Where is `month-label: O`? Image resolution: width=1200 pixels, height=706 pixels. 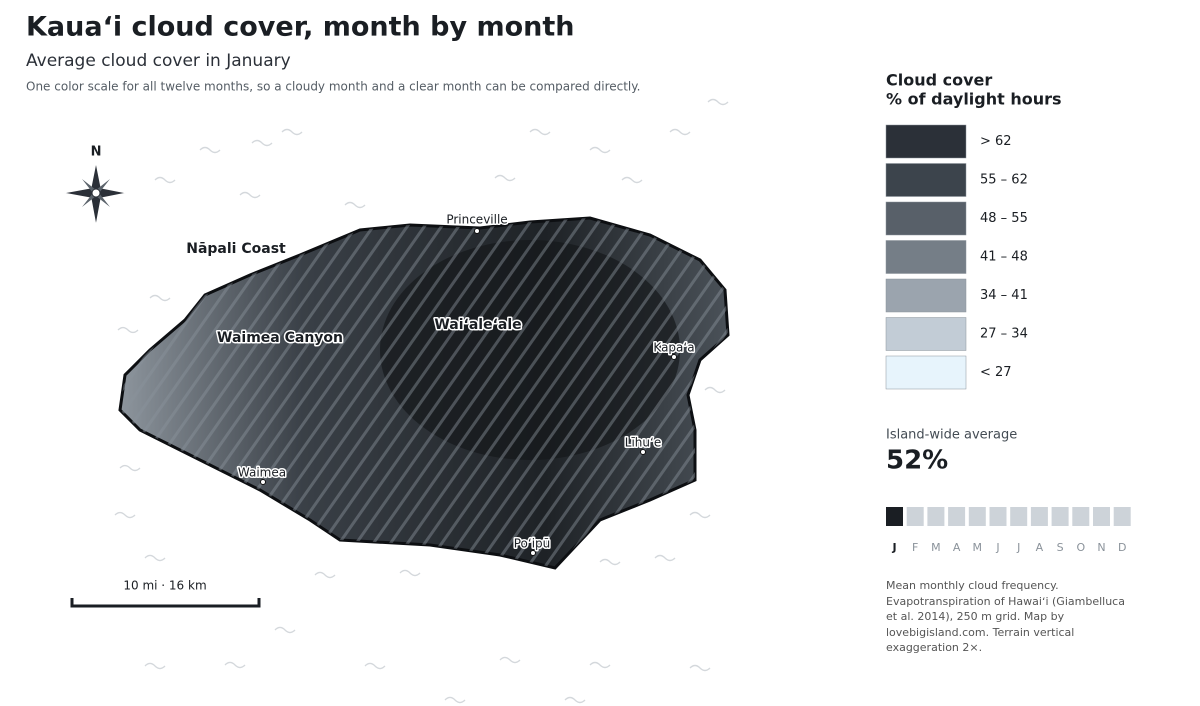 month-label: O is located at coordinates (1080, 547).